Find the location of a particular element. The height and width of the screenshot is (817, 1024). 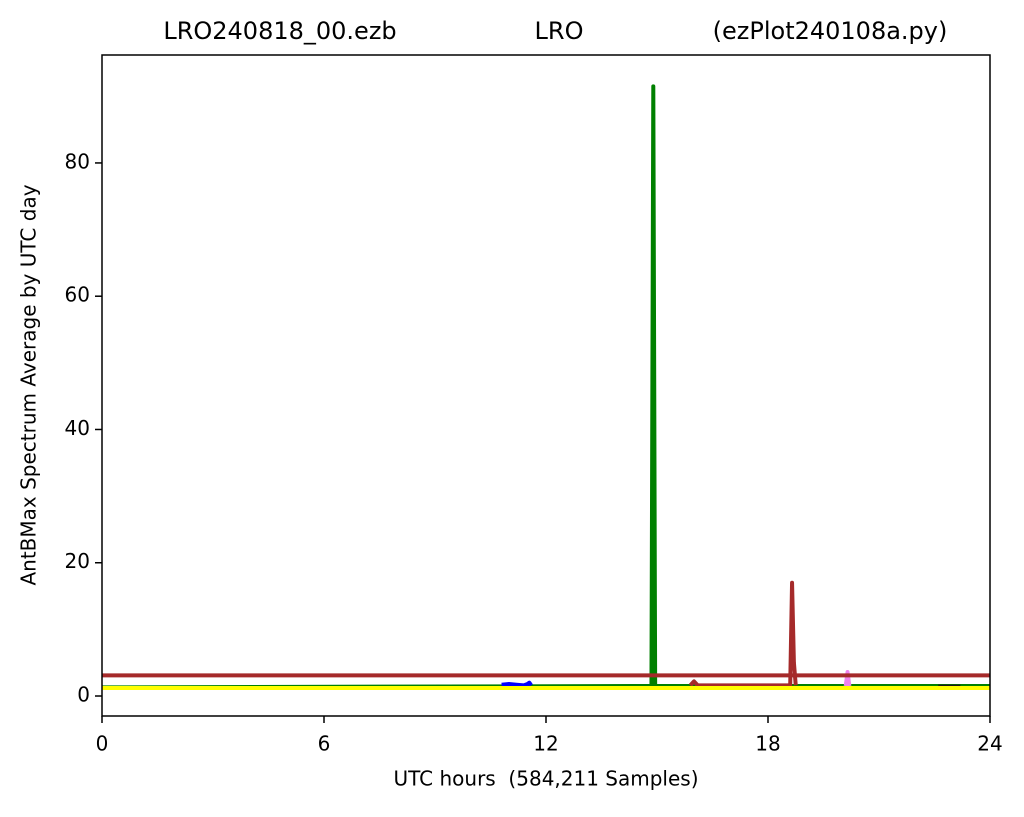

x-tick-label: 24 is located at coordinates (989, 744).